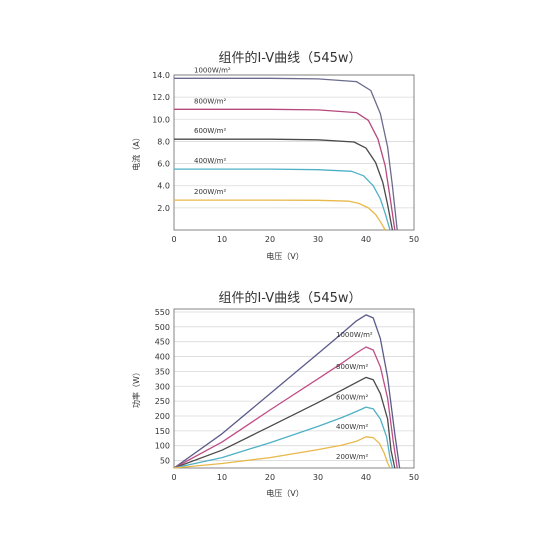 The height and width of the screenshot is (550, 550). I want to click on y-tick-label: 200, so click(162, 416).